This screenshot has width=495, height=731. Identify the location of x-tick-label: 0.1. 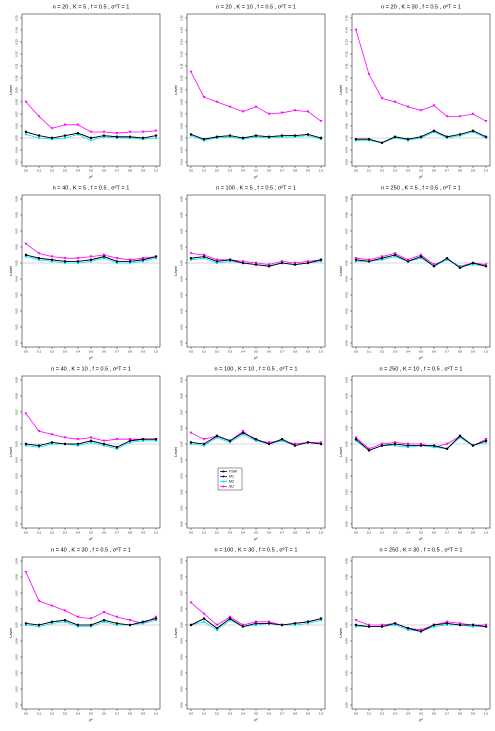
(369, 714).